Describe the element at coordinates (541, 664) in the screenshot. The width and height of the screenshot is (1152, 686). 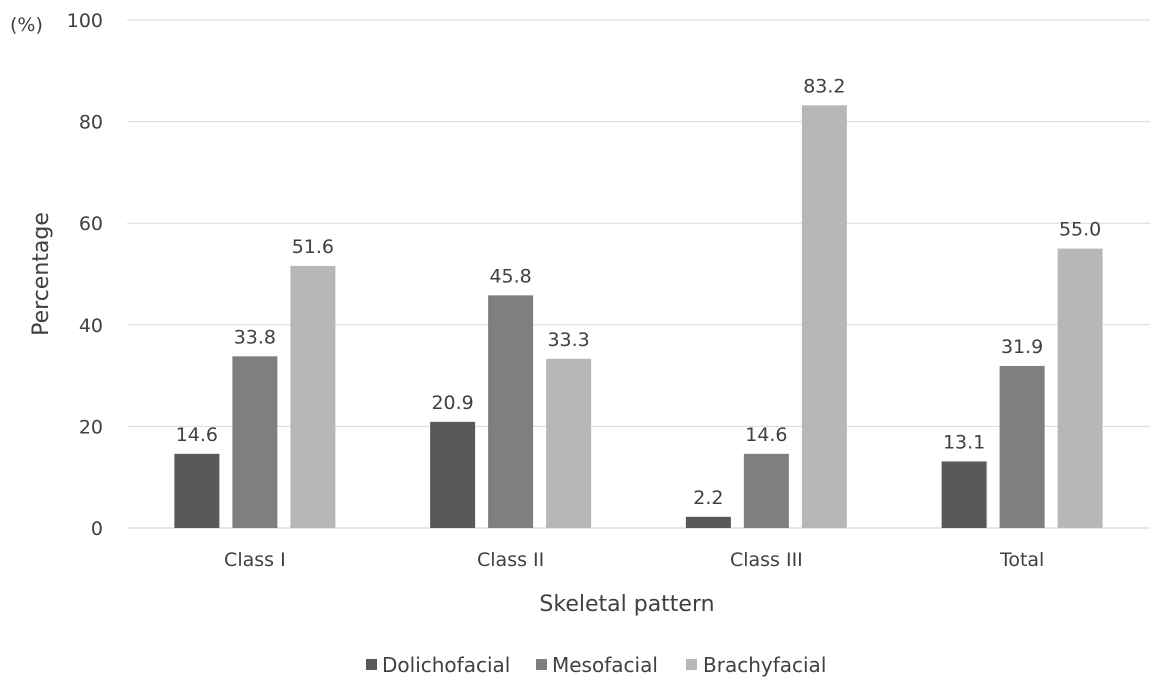
I see `legend-swatch-mesofacial` at that location.